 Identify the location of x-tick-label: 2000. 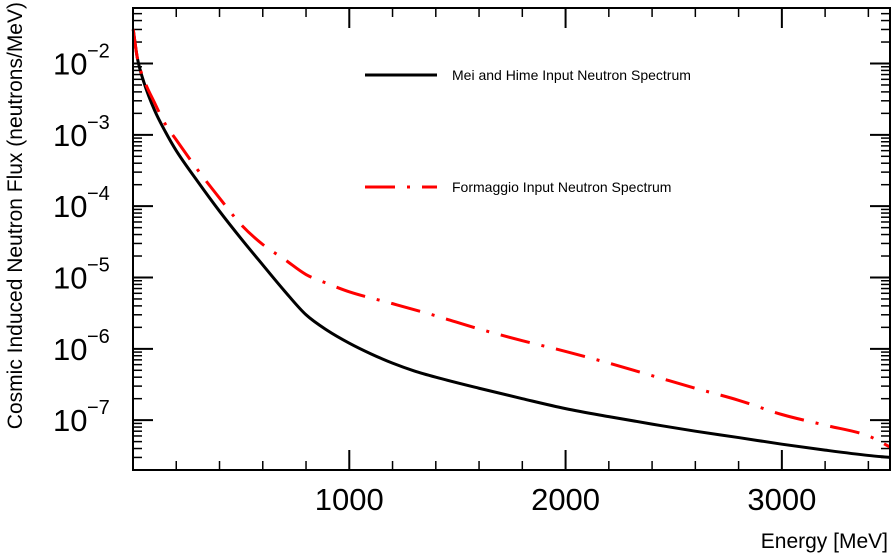
(565, 499).